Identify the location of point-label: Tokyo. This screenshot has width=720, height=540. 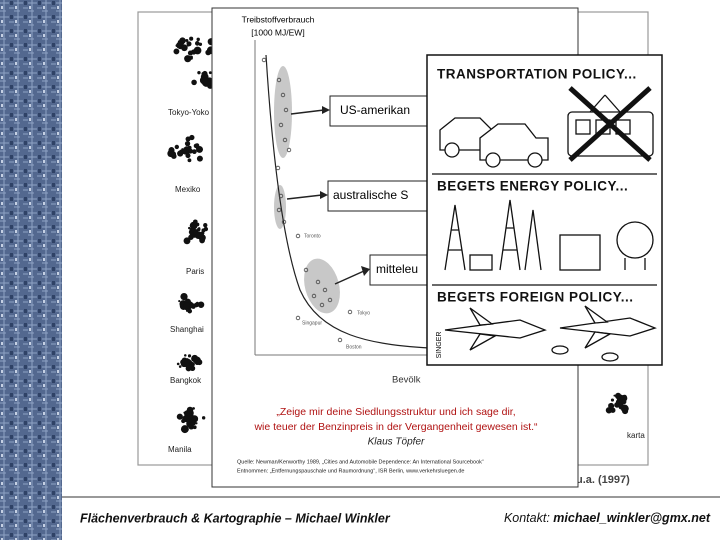
(363, 313).